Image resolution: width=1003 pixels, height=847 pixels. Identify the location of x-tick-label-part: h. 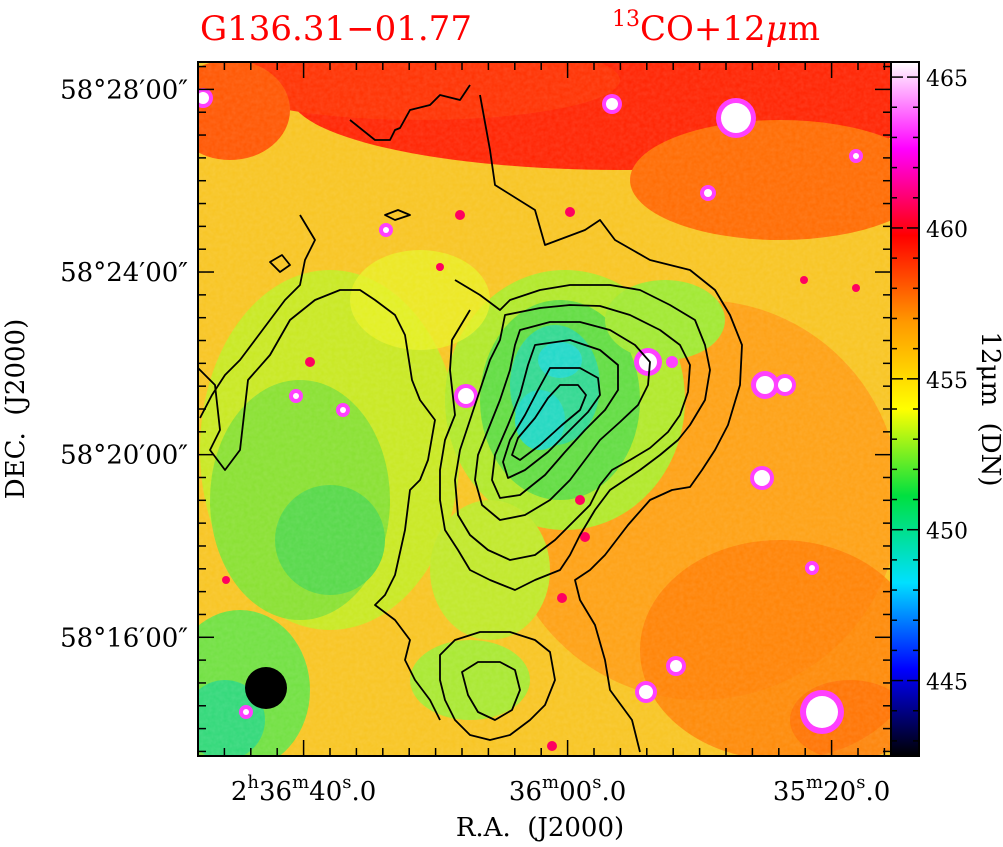
(253, 782).